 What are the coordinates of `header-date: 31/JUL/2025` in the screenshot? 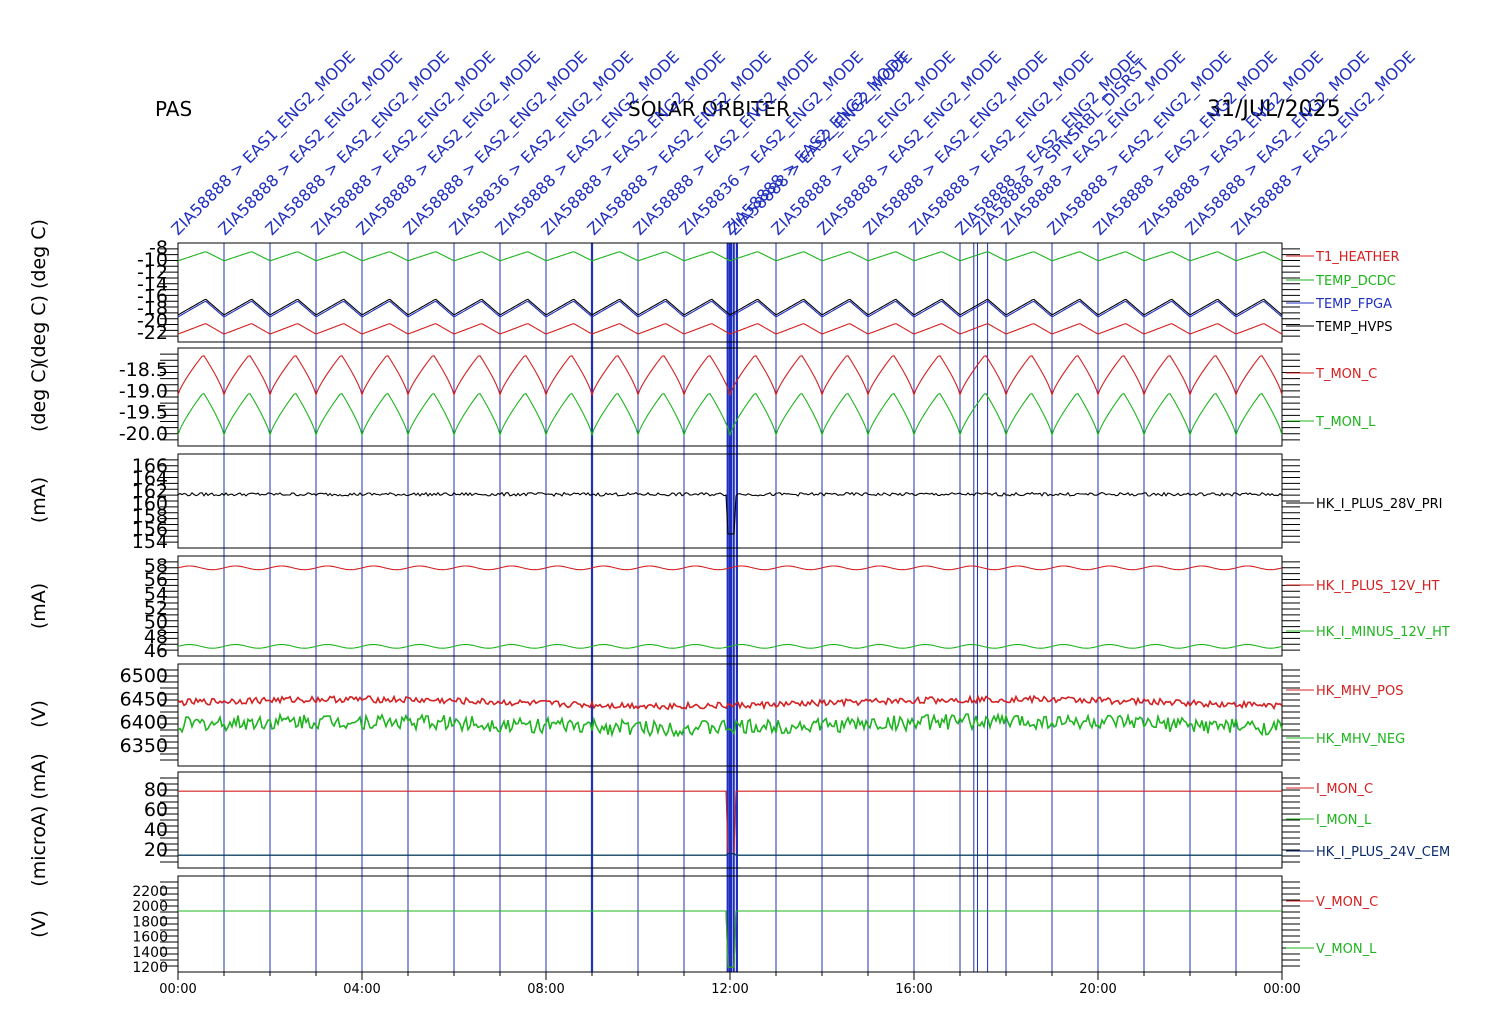 It's located at (1274, 109).